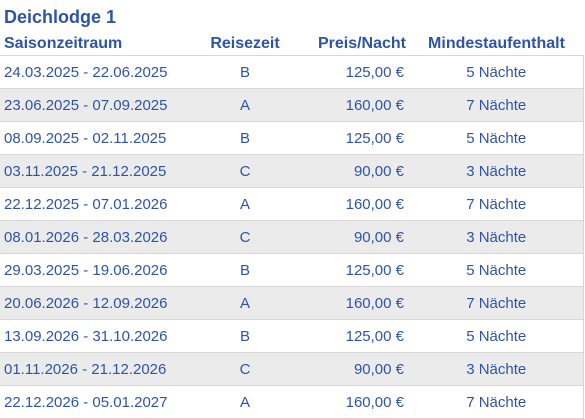  I want to click on cell-period: 03.11.2025 - 21.12.2025, so click(95, 171).